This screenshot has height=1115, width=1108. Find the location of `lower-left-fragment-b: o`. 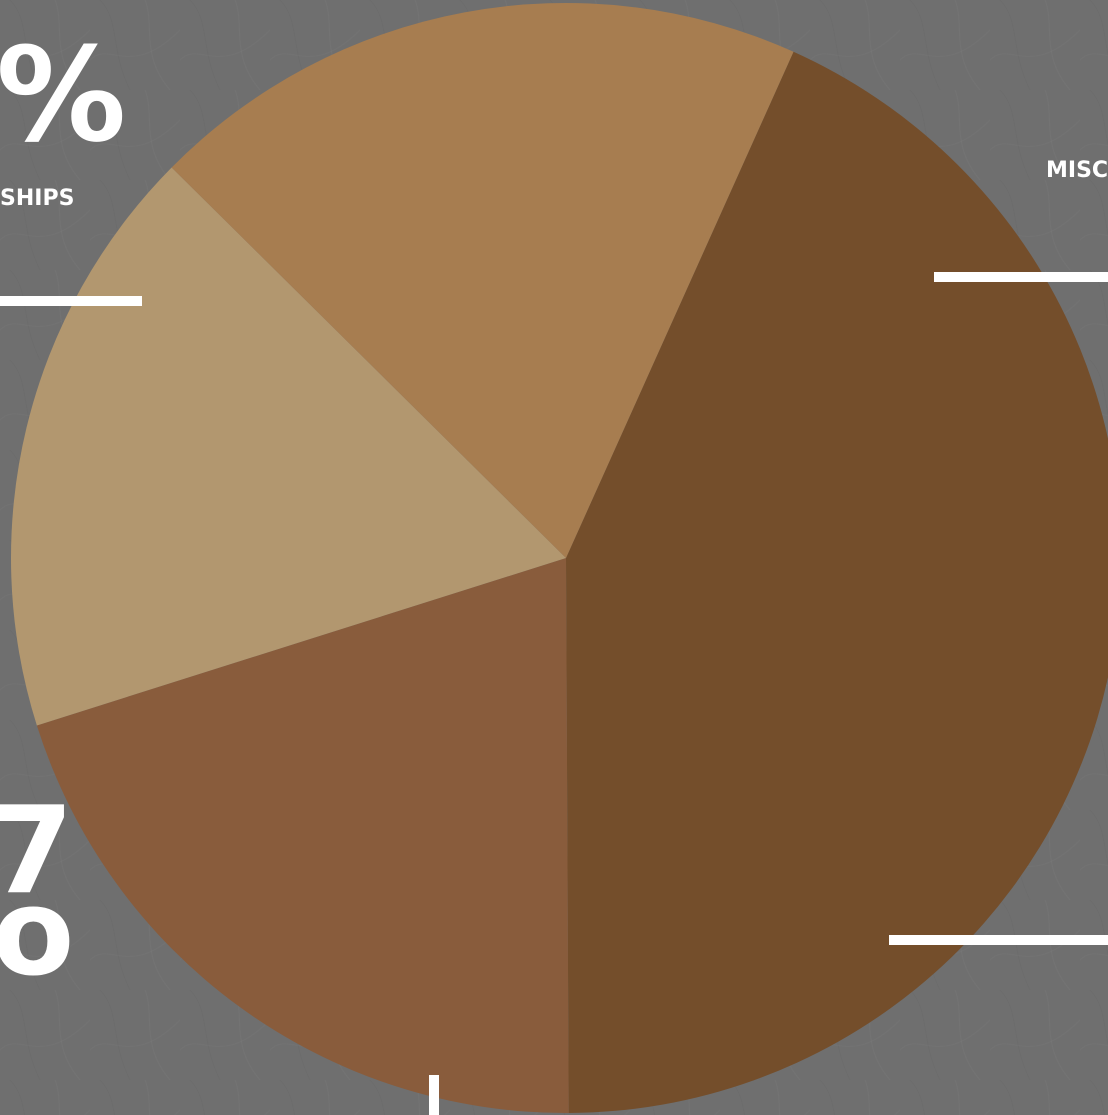

lower-left-fragment-b: o is located at coordinates (37, 933).